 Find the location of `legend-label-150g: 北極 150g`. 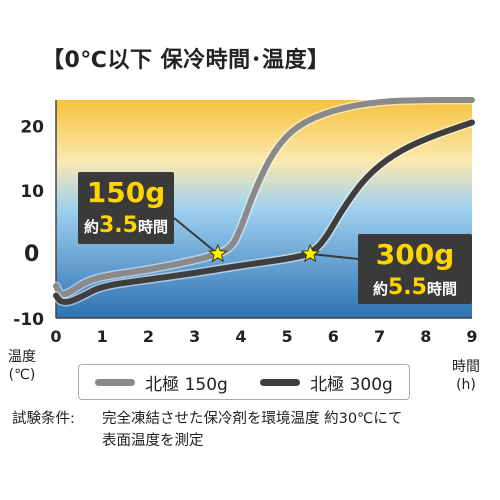

legend-label-150g: 北極 150g is located at coordinates (186, 384).